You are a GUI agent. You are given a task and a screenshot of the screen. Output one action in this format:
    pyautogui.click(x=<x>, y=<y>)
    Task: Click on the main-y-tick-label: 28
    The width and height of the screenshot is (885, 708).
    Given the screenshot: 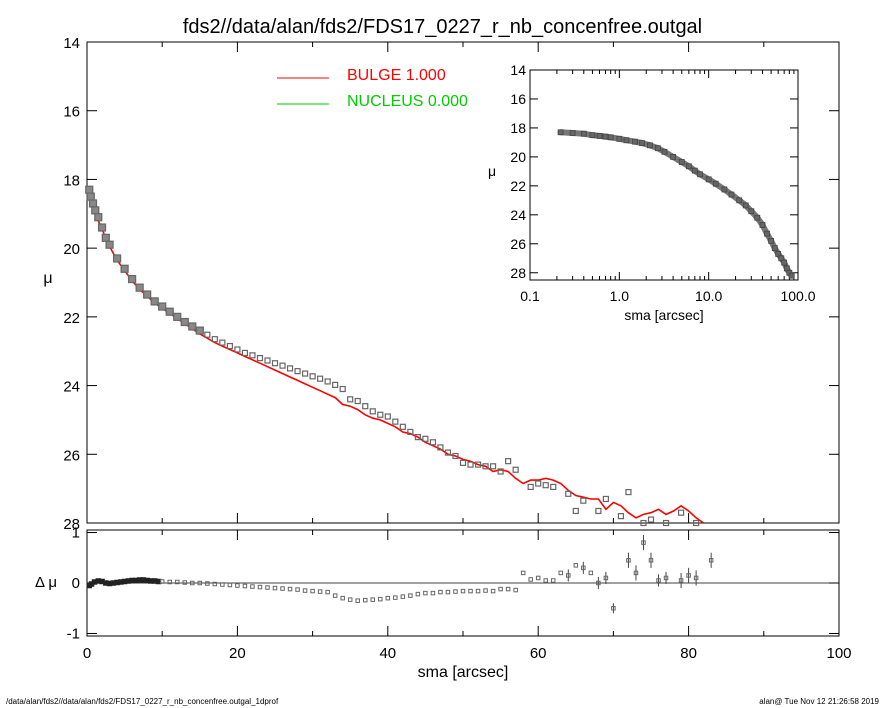 What is the action you would take?
    pyautogui.click(x=71, y=524)
    